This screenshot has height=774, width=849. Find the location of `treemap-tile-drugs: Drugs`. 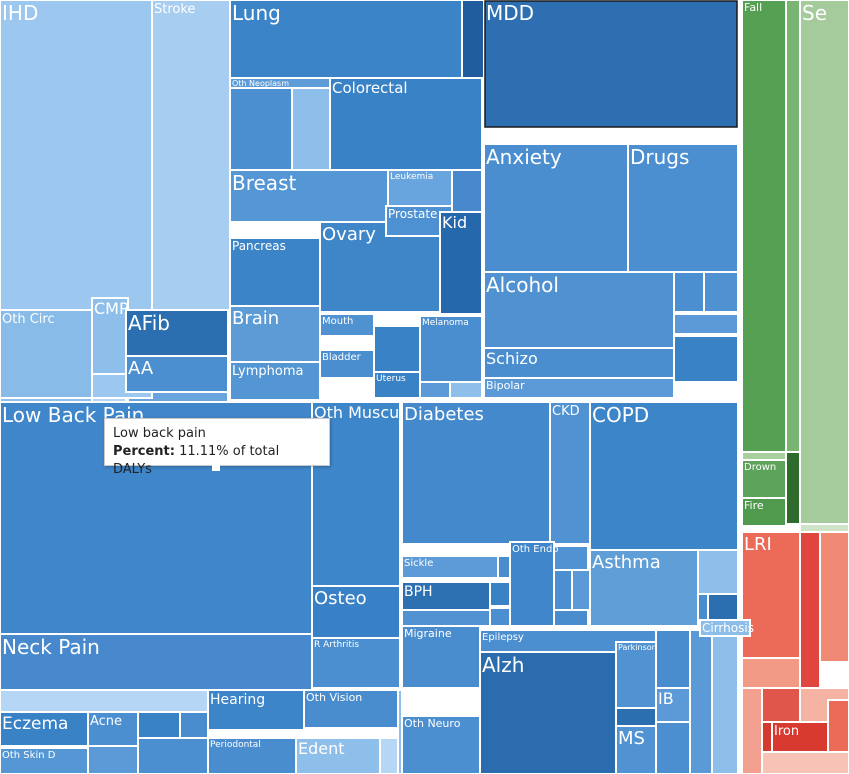

treemap-tile-drugs: Drugs is located at coordinates (683, 208).